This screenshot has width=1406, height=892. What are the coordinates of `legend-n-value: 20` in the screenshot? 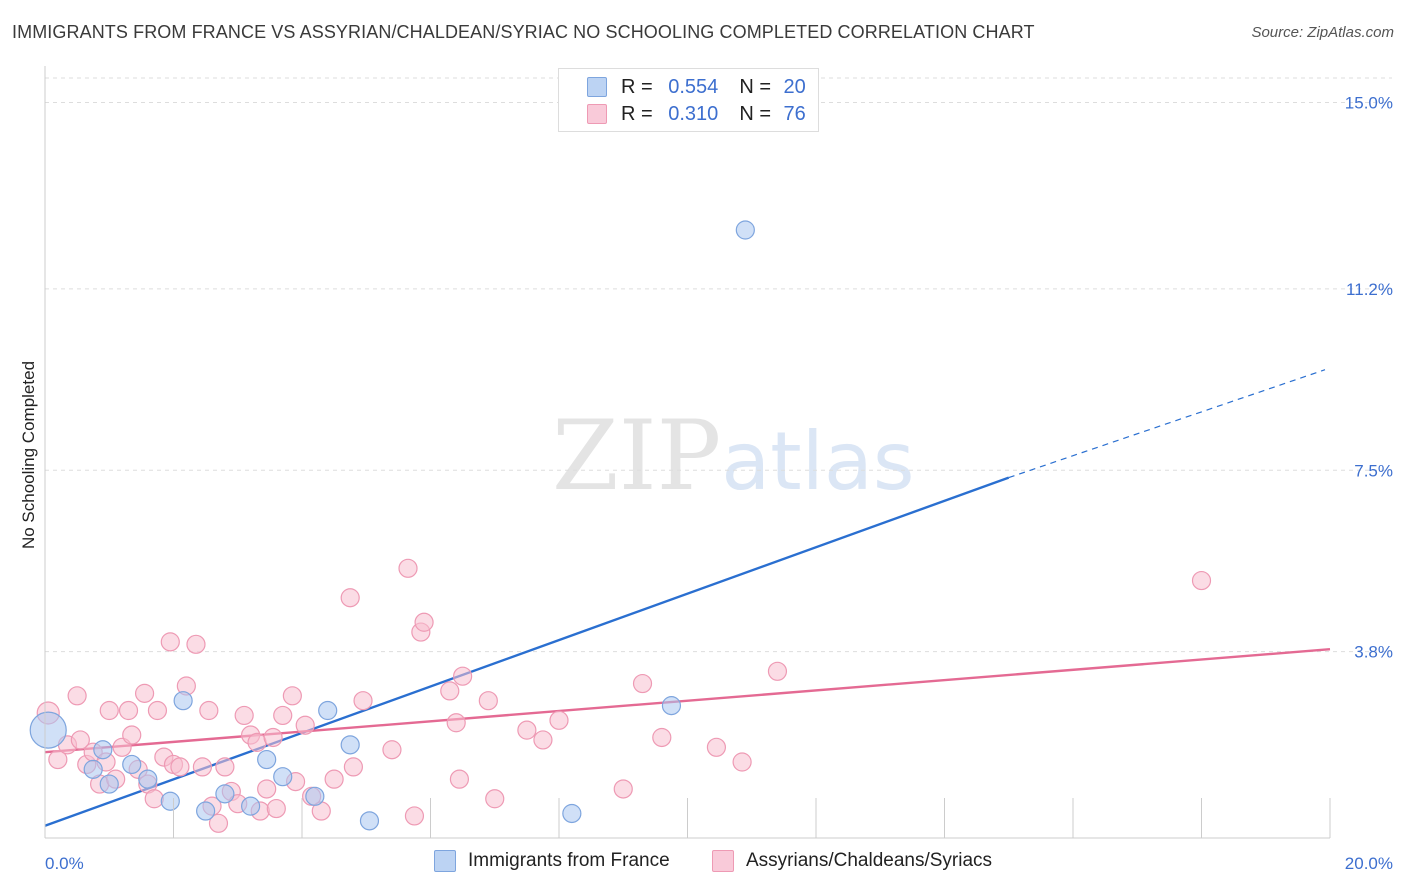 It's located at (794, 86).